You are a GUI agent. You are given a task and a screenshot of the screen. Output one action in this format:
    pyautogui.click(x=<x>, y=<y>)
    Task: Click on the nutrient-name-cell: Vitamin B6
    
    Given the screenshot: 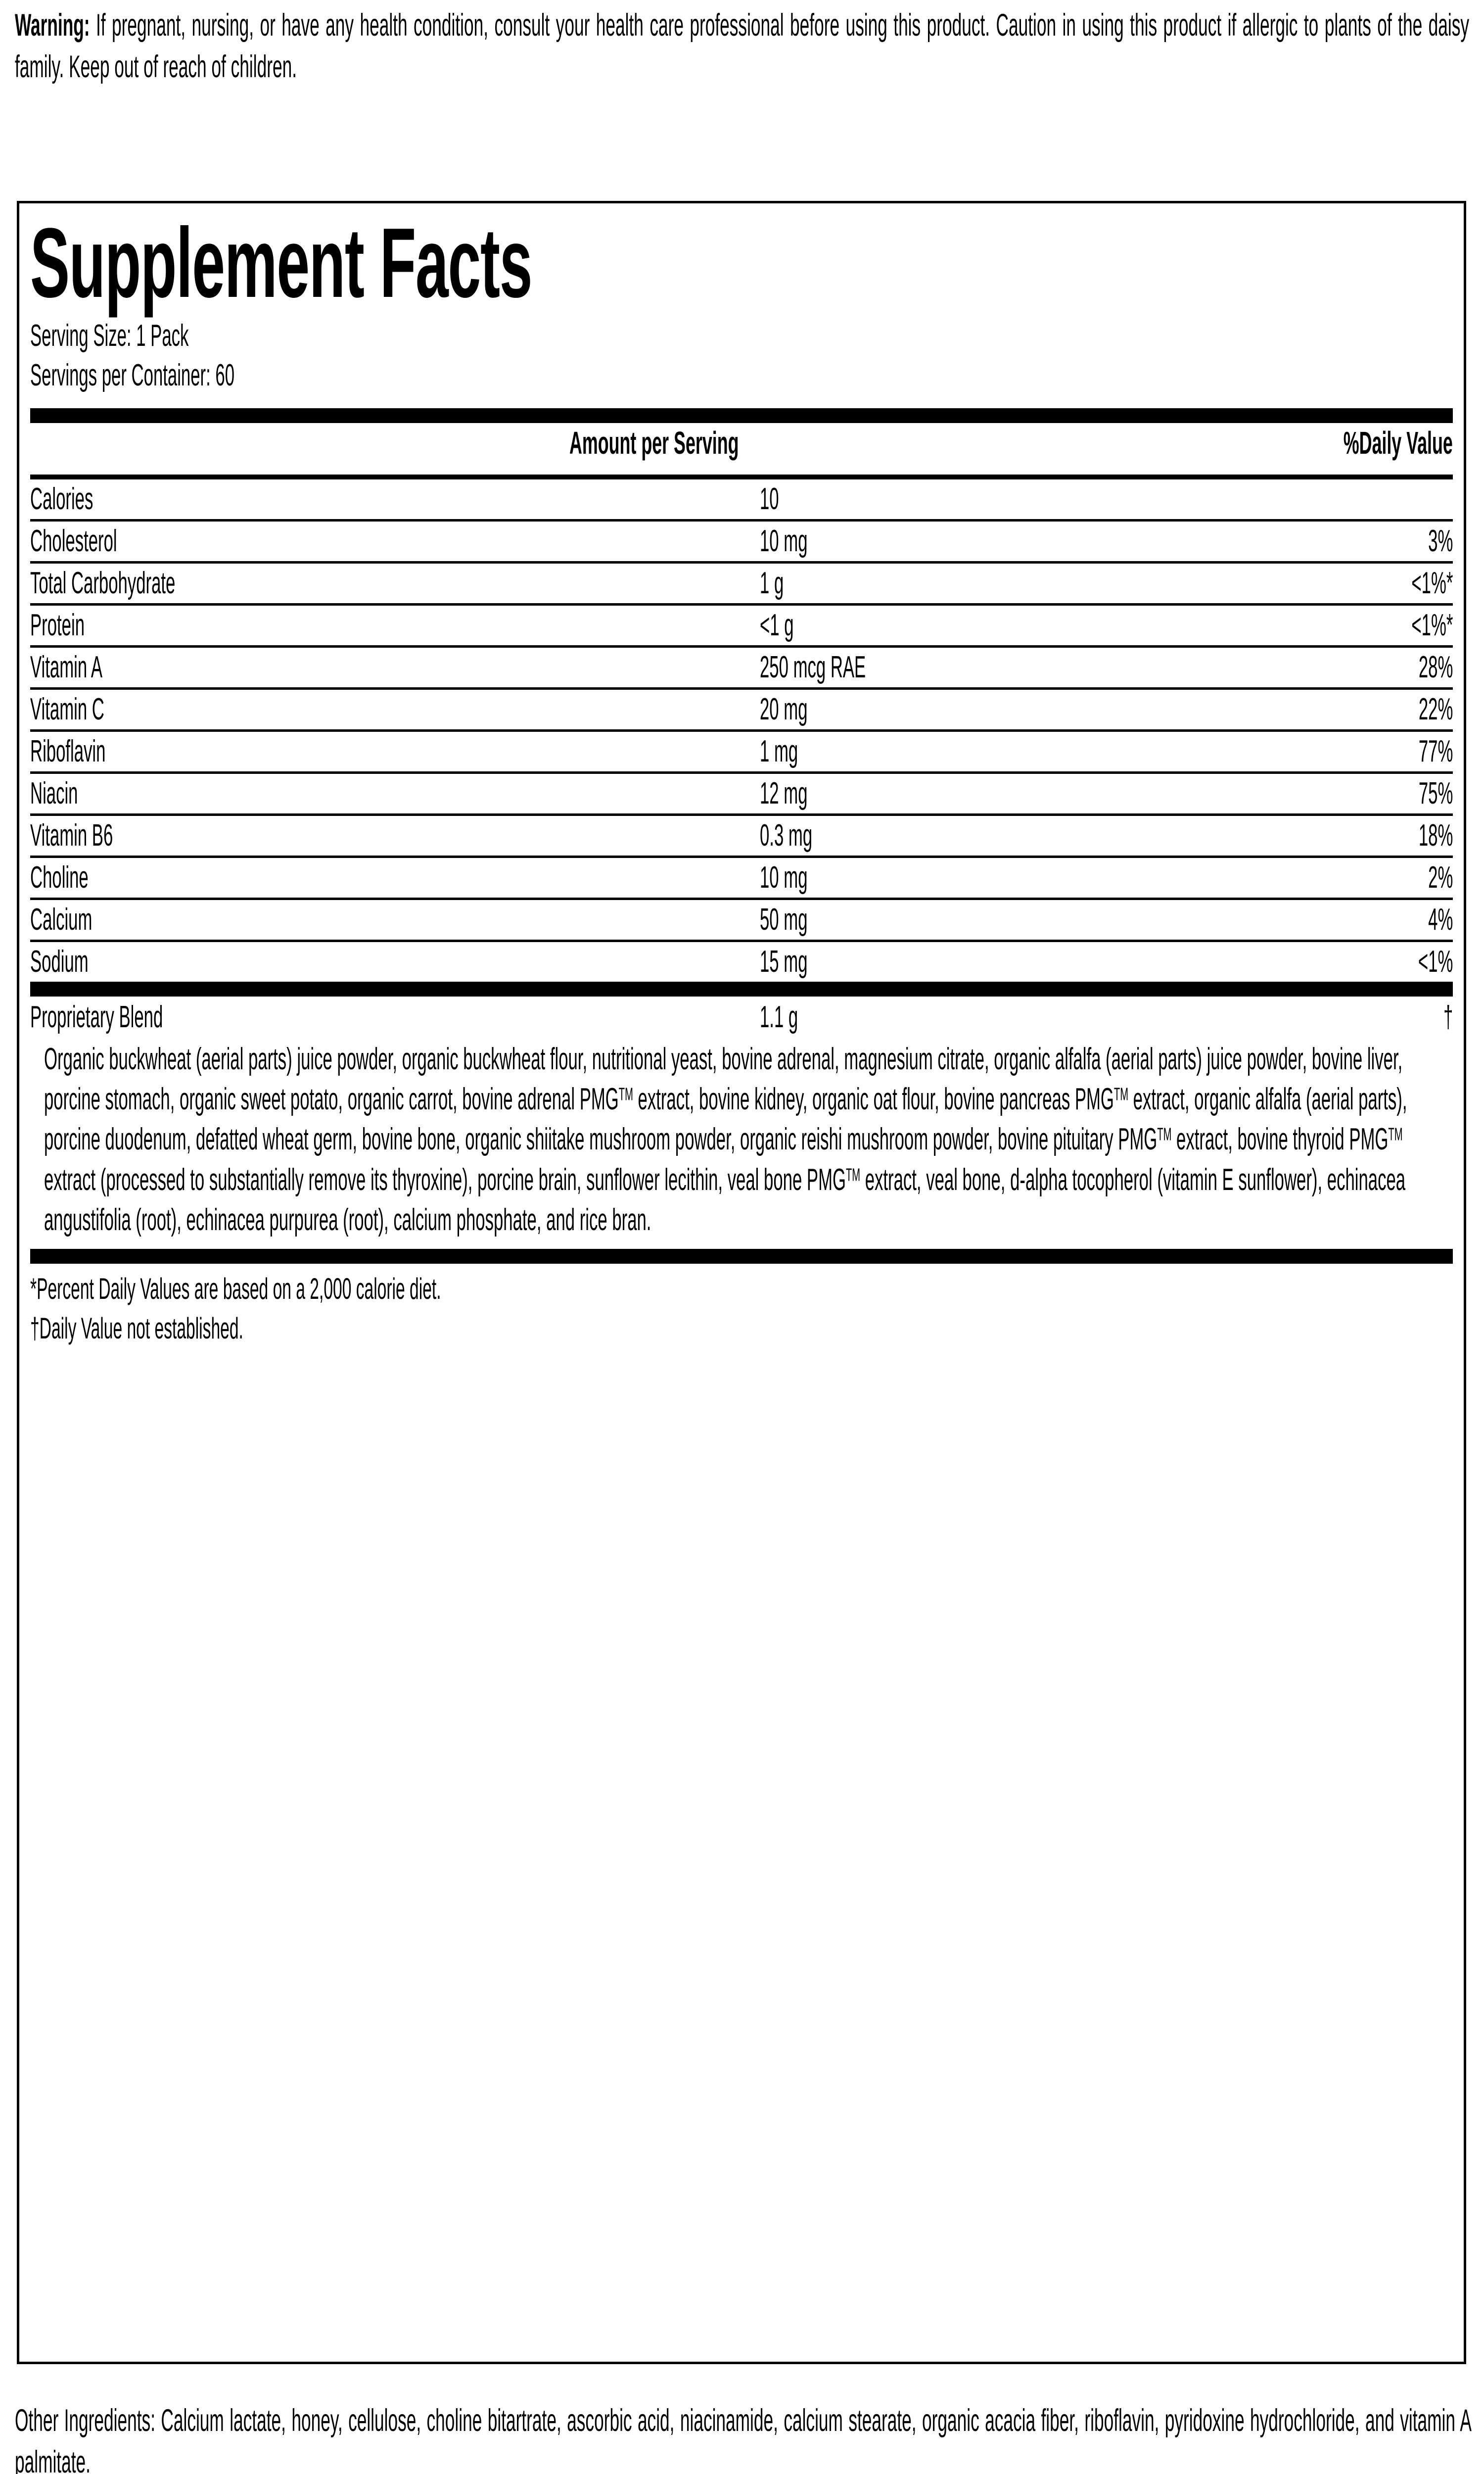 What is the action you would take?
    pyautogui.click(x=395, y=836)
    